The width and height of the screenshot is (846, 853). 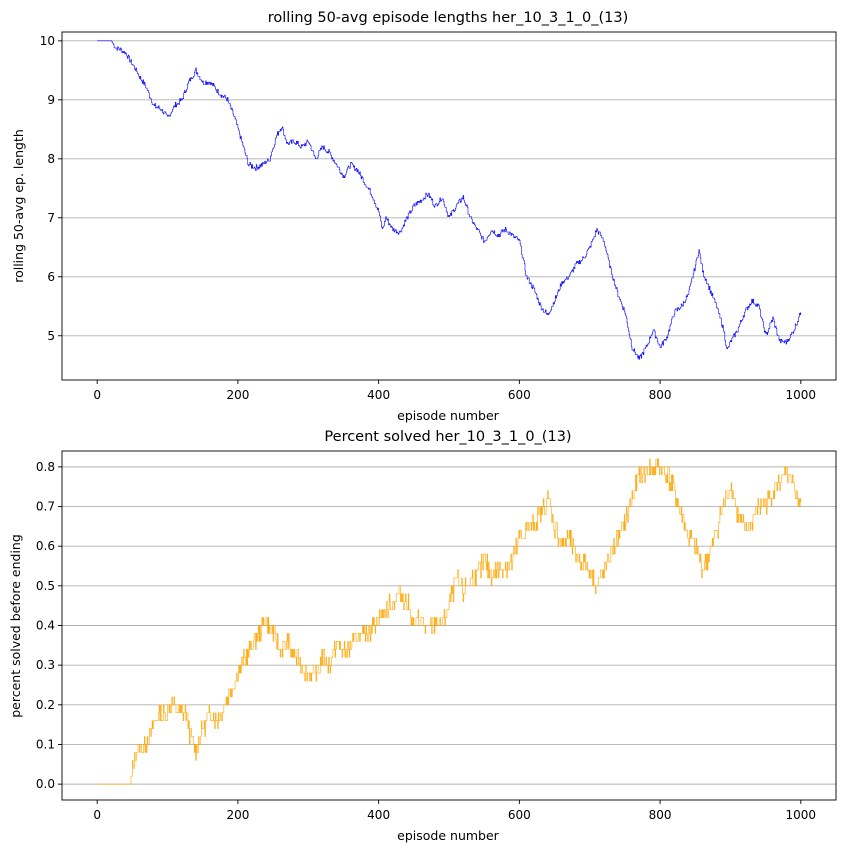 I want to click on chart-2-y-tick-label-4: 0.4, so click(x=45, y=626).